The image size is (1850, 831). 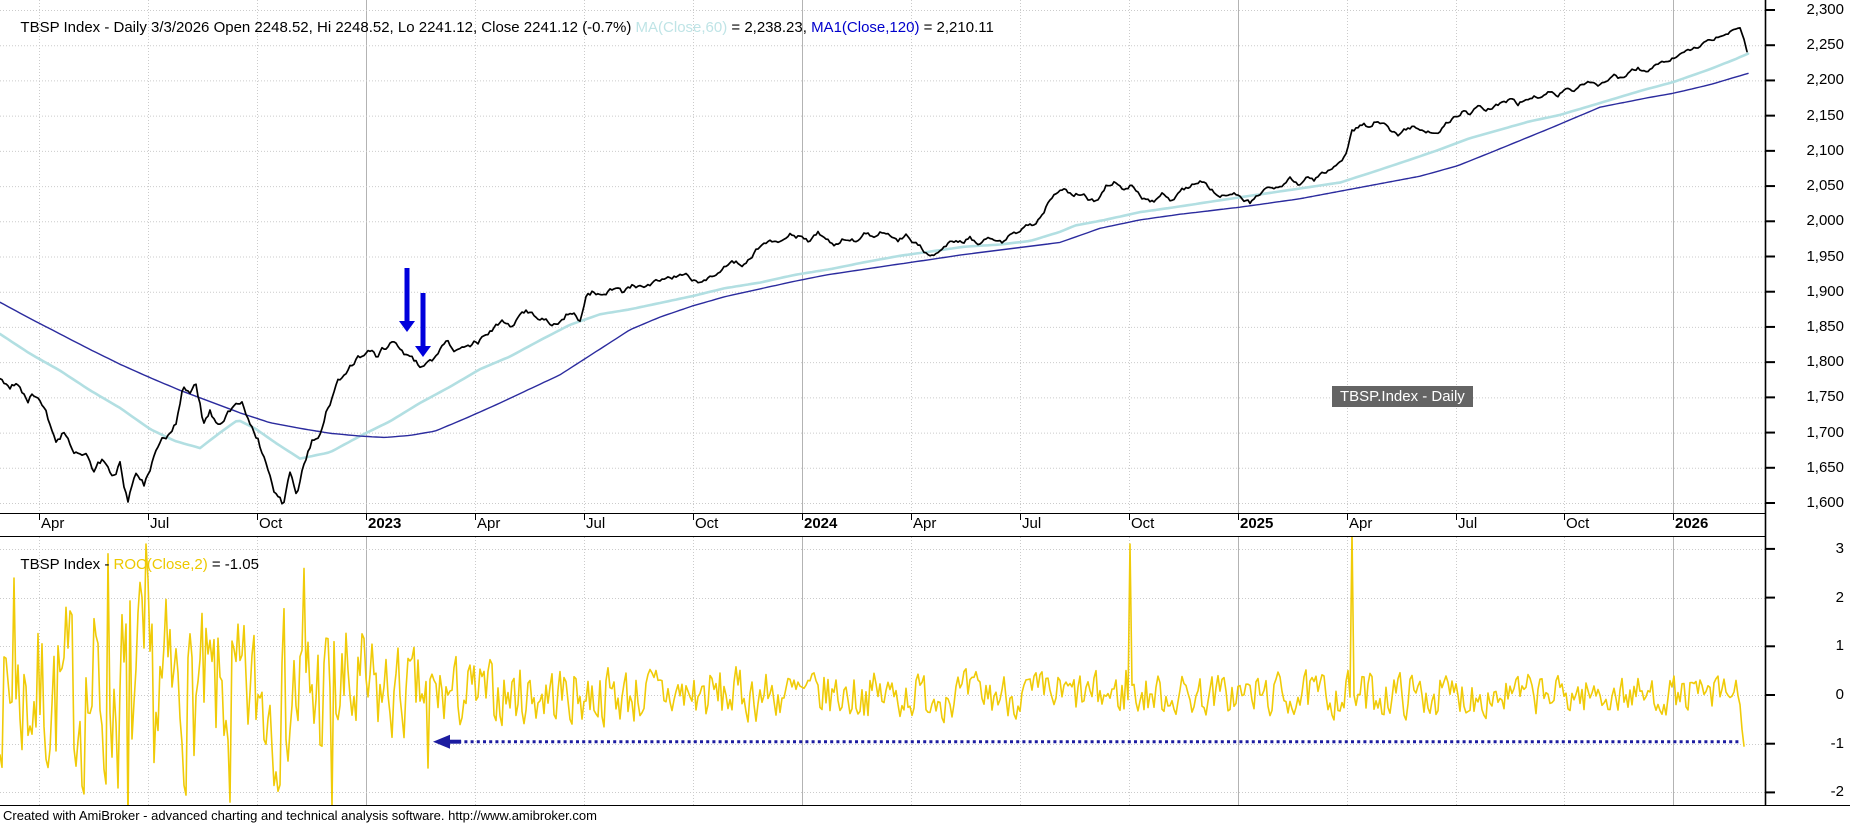 I want to click on price-axis-label: 1,750, so click(x=1825, y=397).